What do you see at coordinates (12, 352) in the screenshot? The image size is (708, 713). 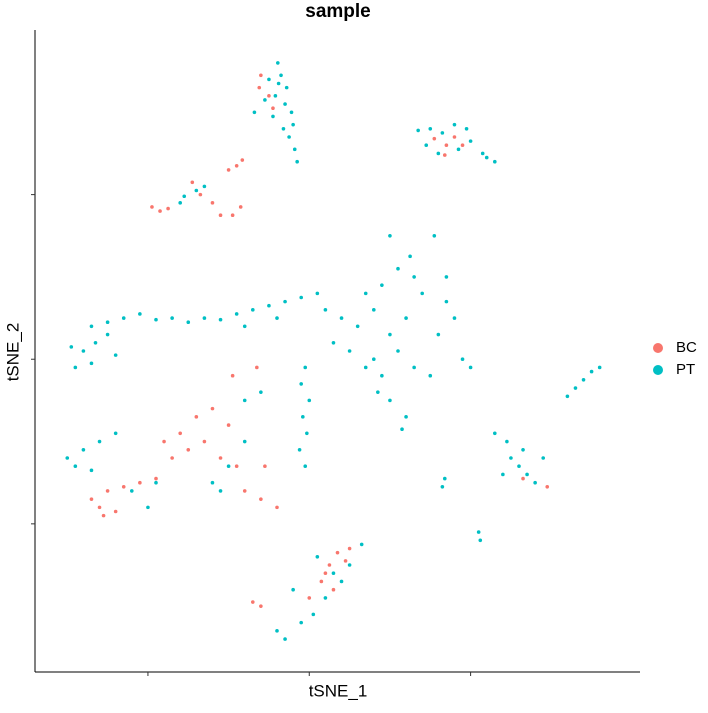 I see `y-axis-label: tSNE_2` at bounding box center [12, 352].